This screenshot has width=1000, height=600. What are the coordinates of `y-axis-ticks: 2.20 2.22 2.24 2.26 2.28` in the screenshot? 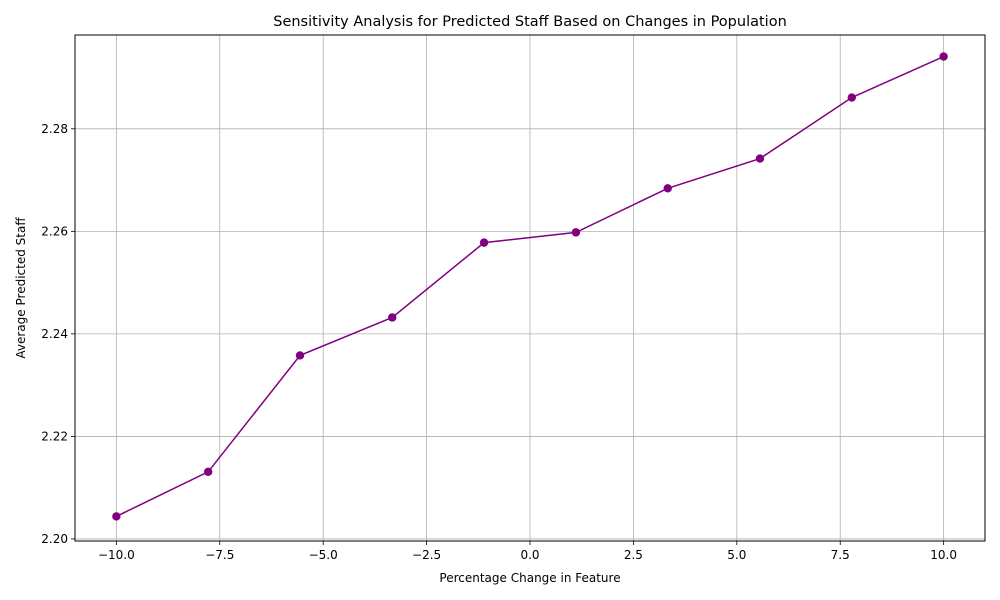 It's located at (58, 334).